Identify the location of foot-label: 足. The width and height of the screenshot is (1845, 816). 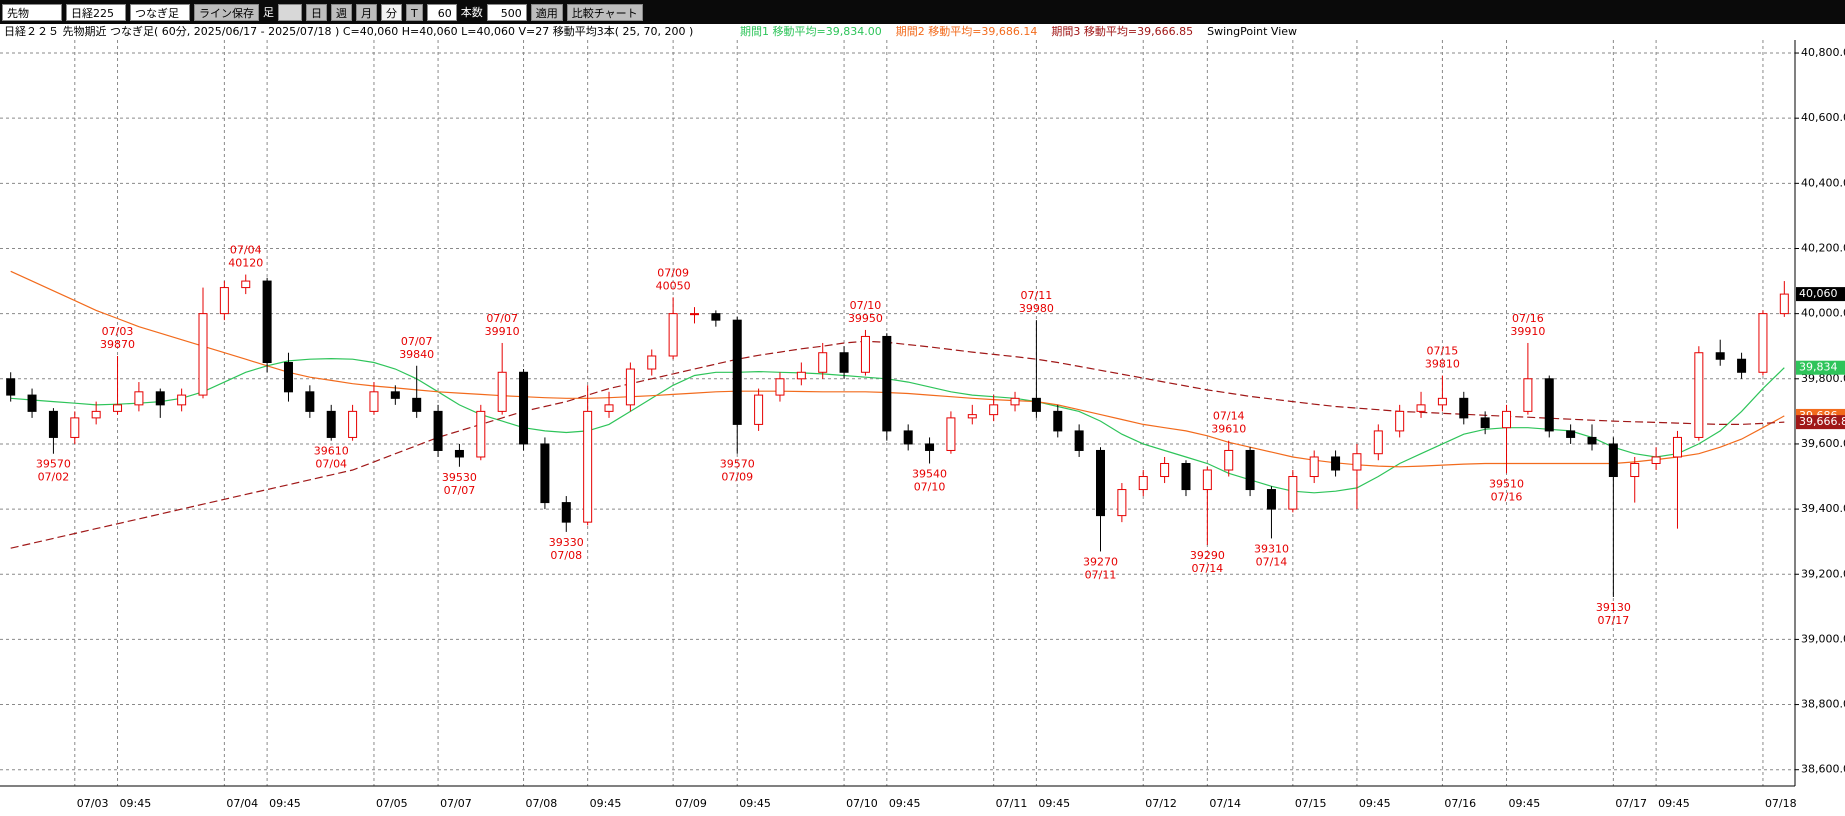
(268, 12).